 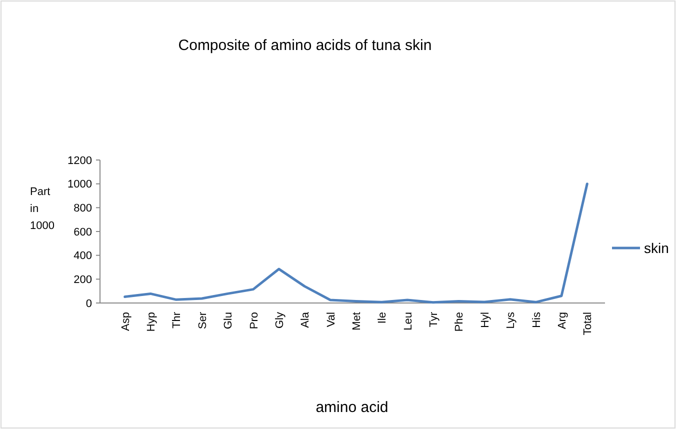 What do you see at coordinates (408, 321) in the screenshot?
I see `x-tick-label: Leu` at bounding box center [408, 321].